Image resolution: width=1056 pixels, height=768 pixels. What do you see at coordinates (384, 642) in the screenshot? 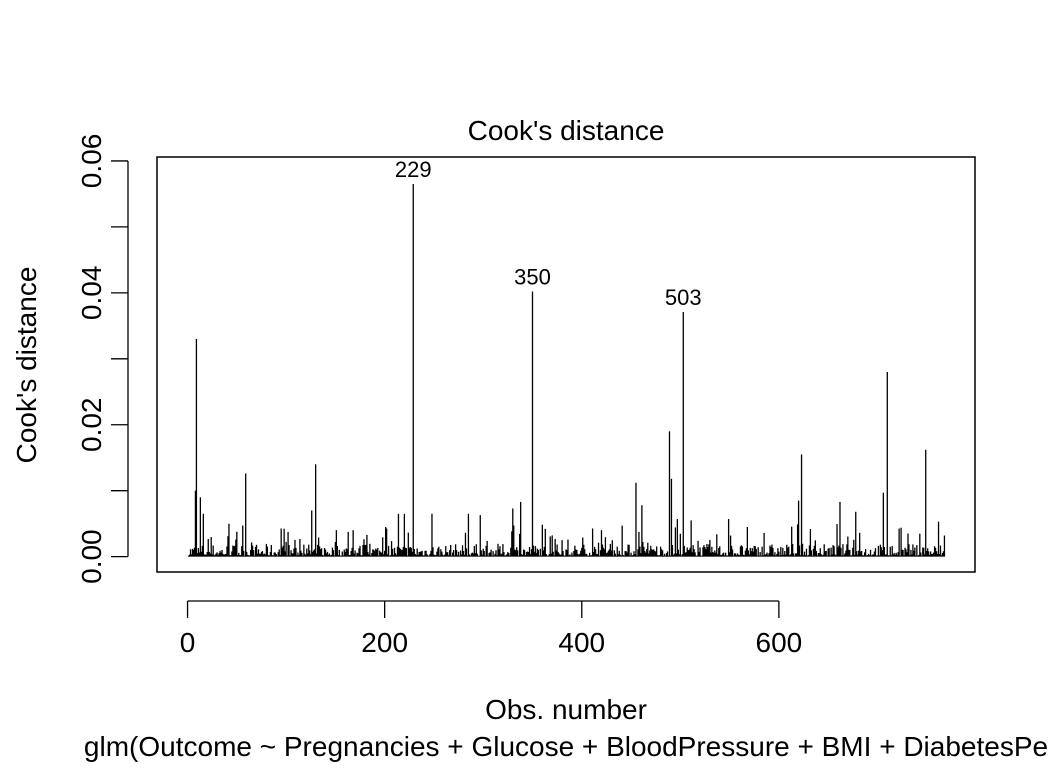
I see `x-tick-label: 200` at bounding box center [384, 642].